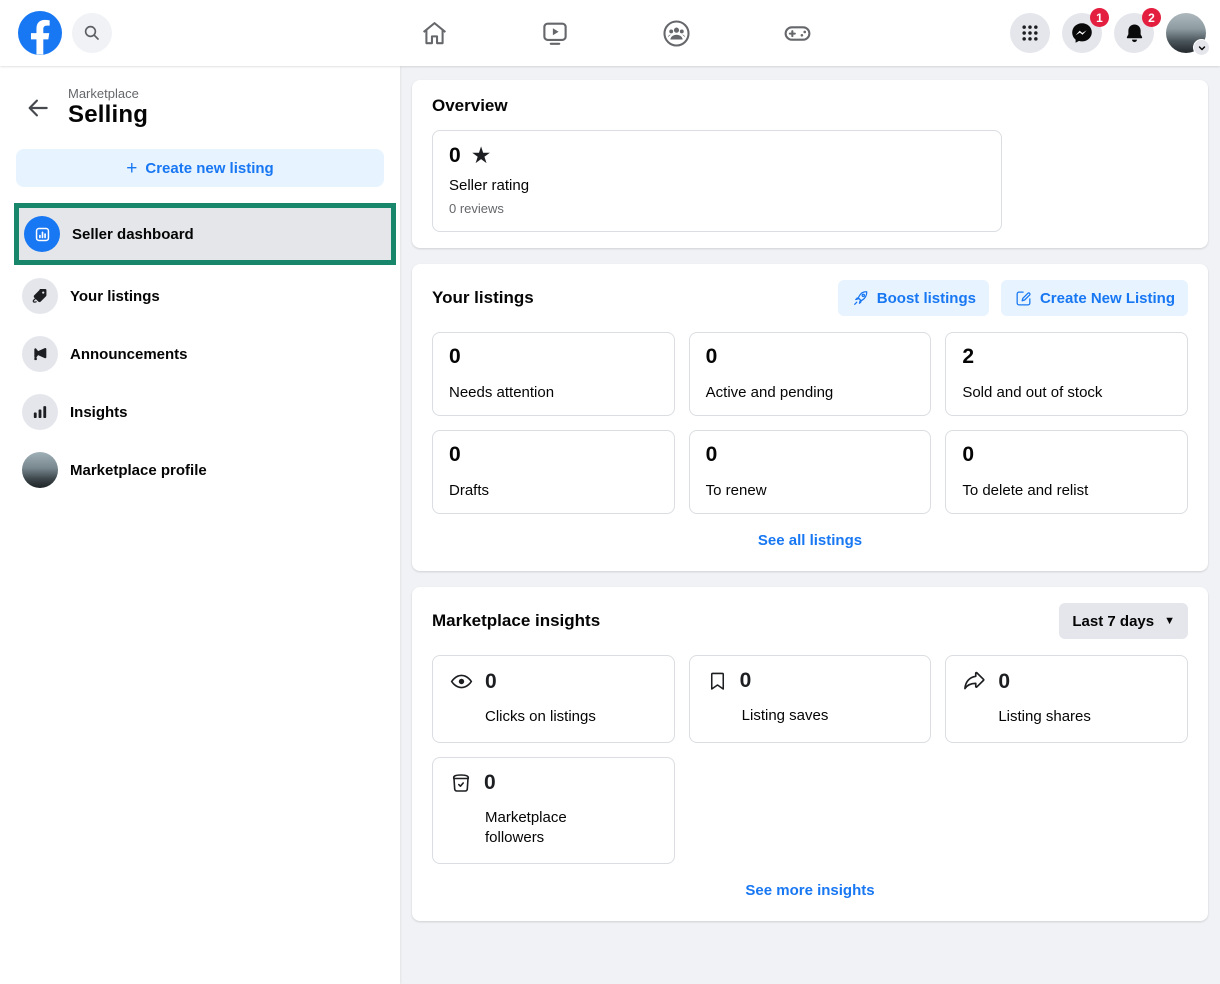 This screenshot has width=1220, height=984. I want to click on stat-label: Needs attention, so click(502, 392).